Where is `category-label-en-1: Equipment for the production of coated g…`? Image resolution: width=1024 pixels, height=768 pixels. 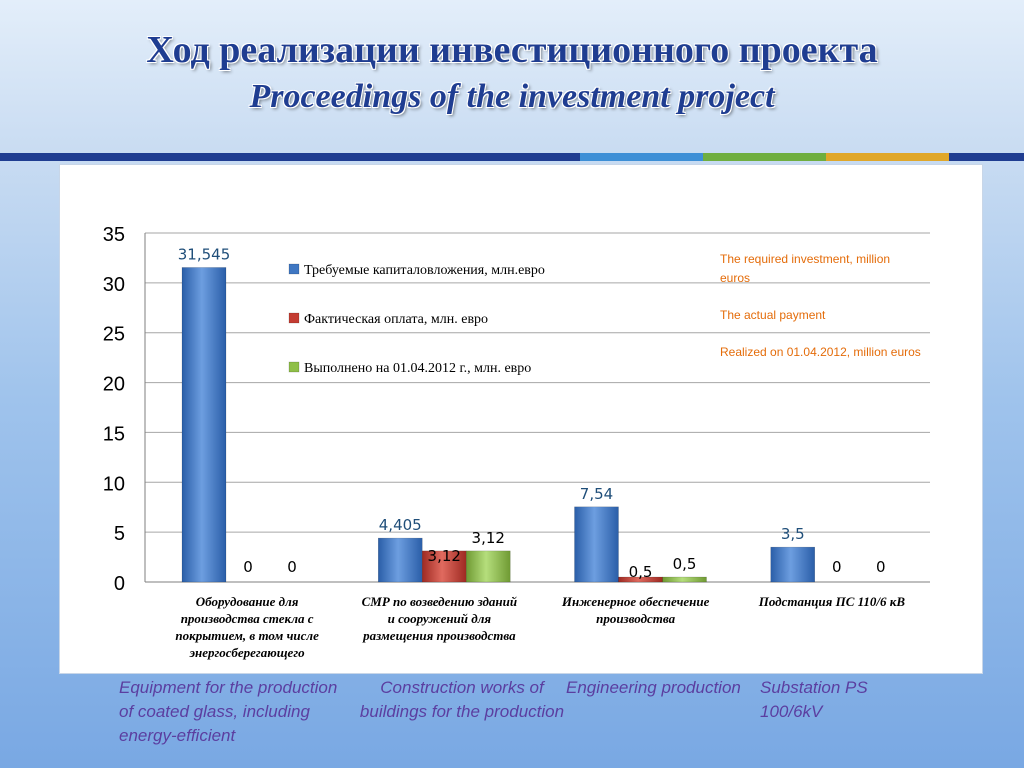
category-label-en-1: Equipment for the production of coated g… is located at coordinates (228, 711).